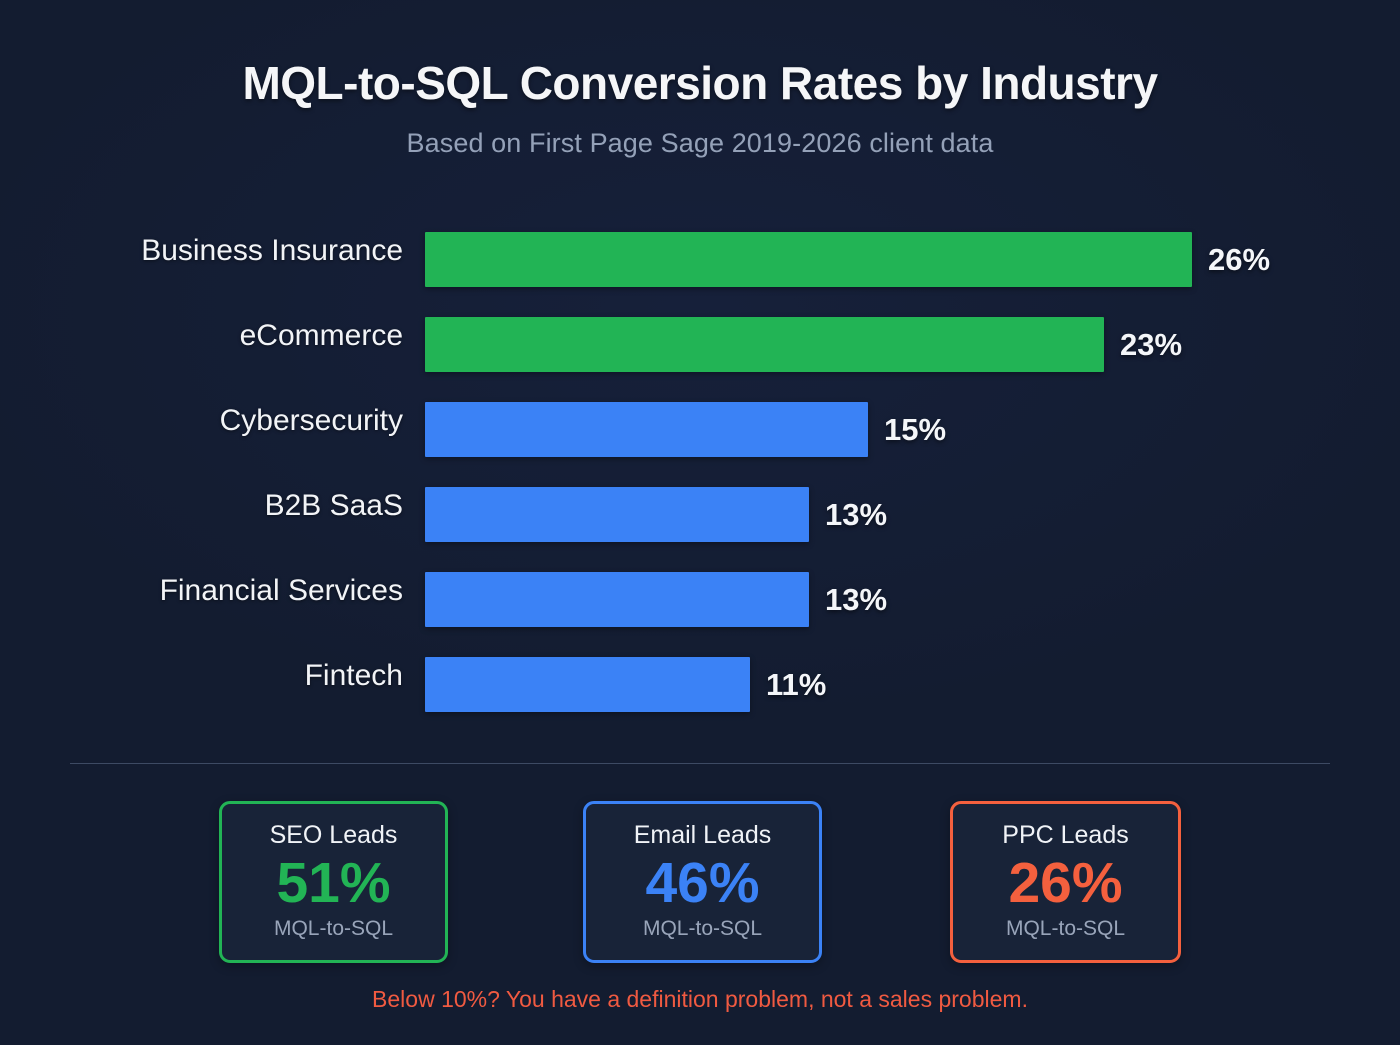  I want to click on kpi-card-value: 26%, so click(1065, 882).